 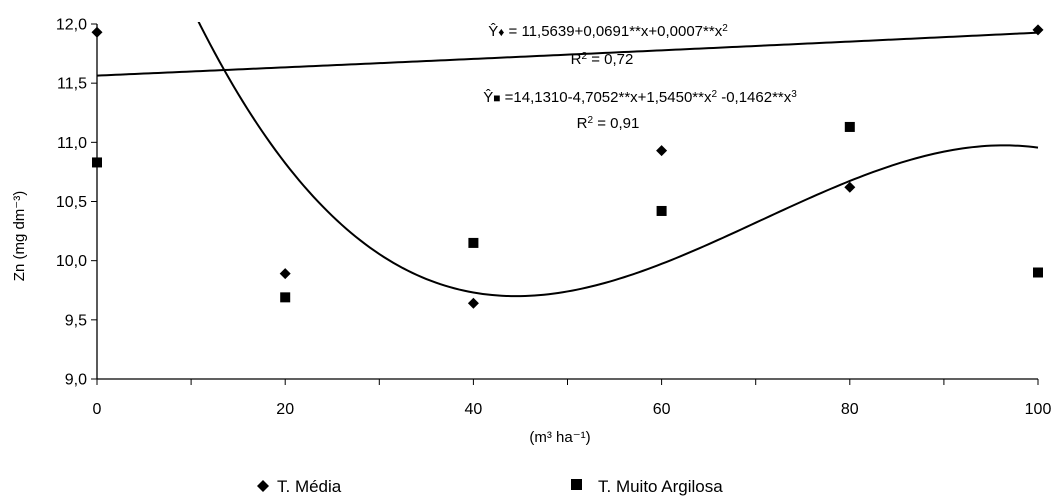 I want to click on y-tick-label: 10,5, so click(x=71, y=202).